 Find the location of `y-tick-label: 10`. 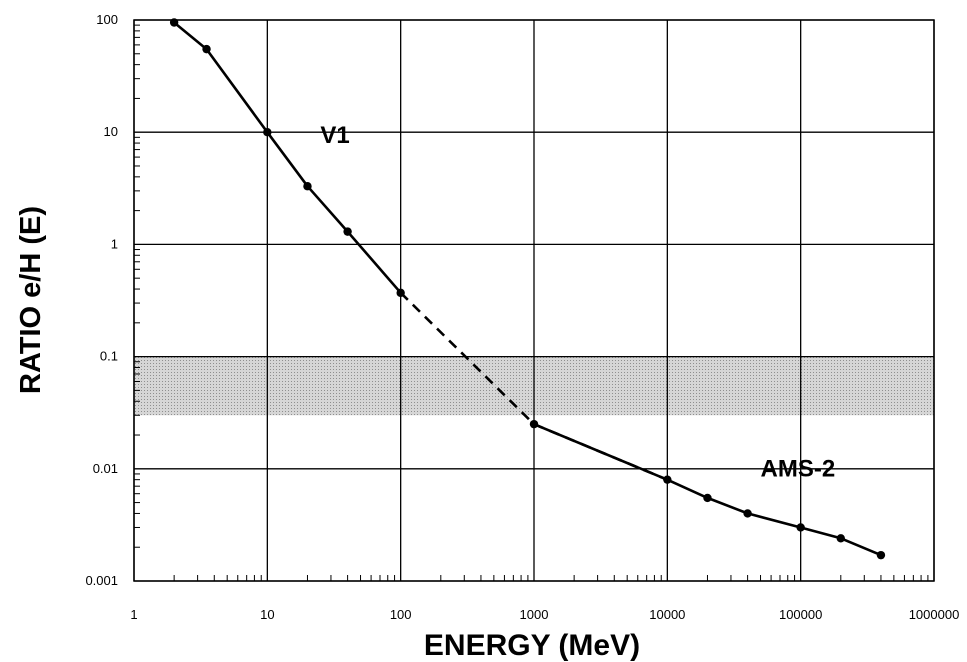

y-tick-label: 10 is located at coordinates (111, 131).